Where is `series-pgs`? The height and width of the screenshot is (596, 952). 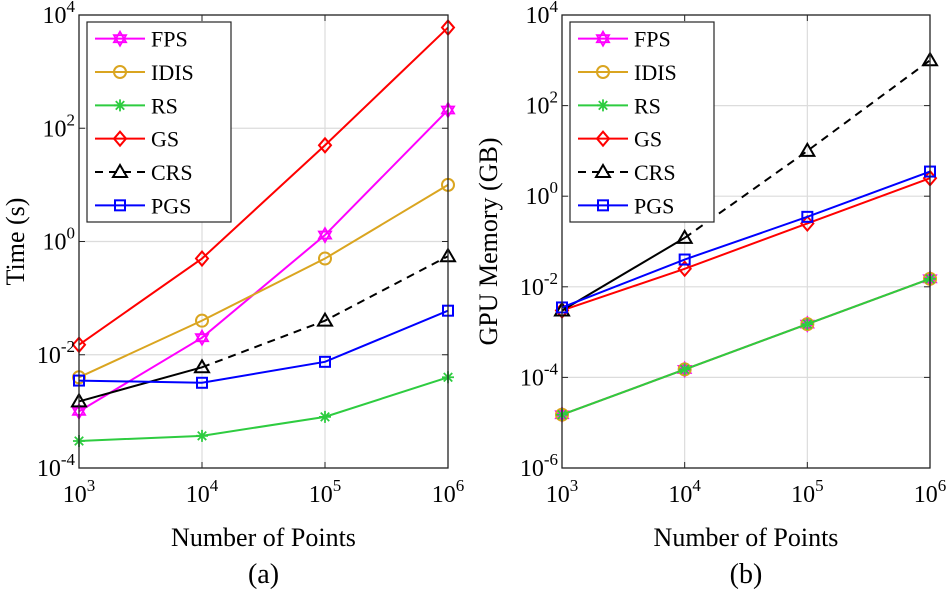 series-pgs is located at coordinates (263, 346).